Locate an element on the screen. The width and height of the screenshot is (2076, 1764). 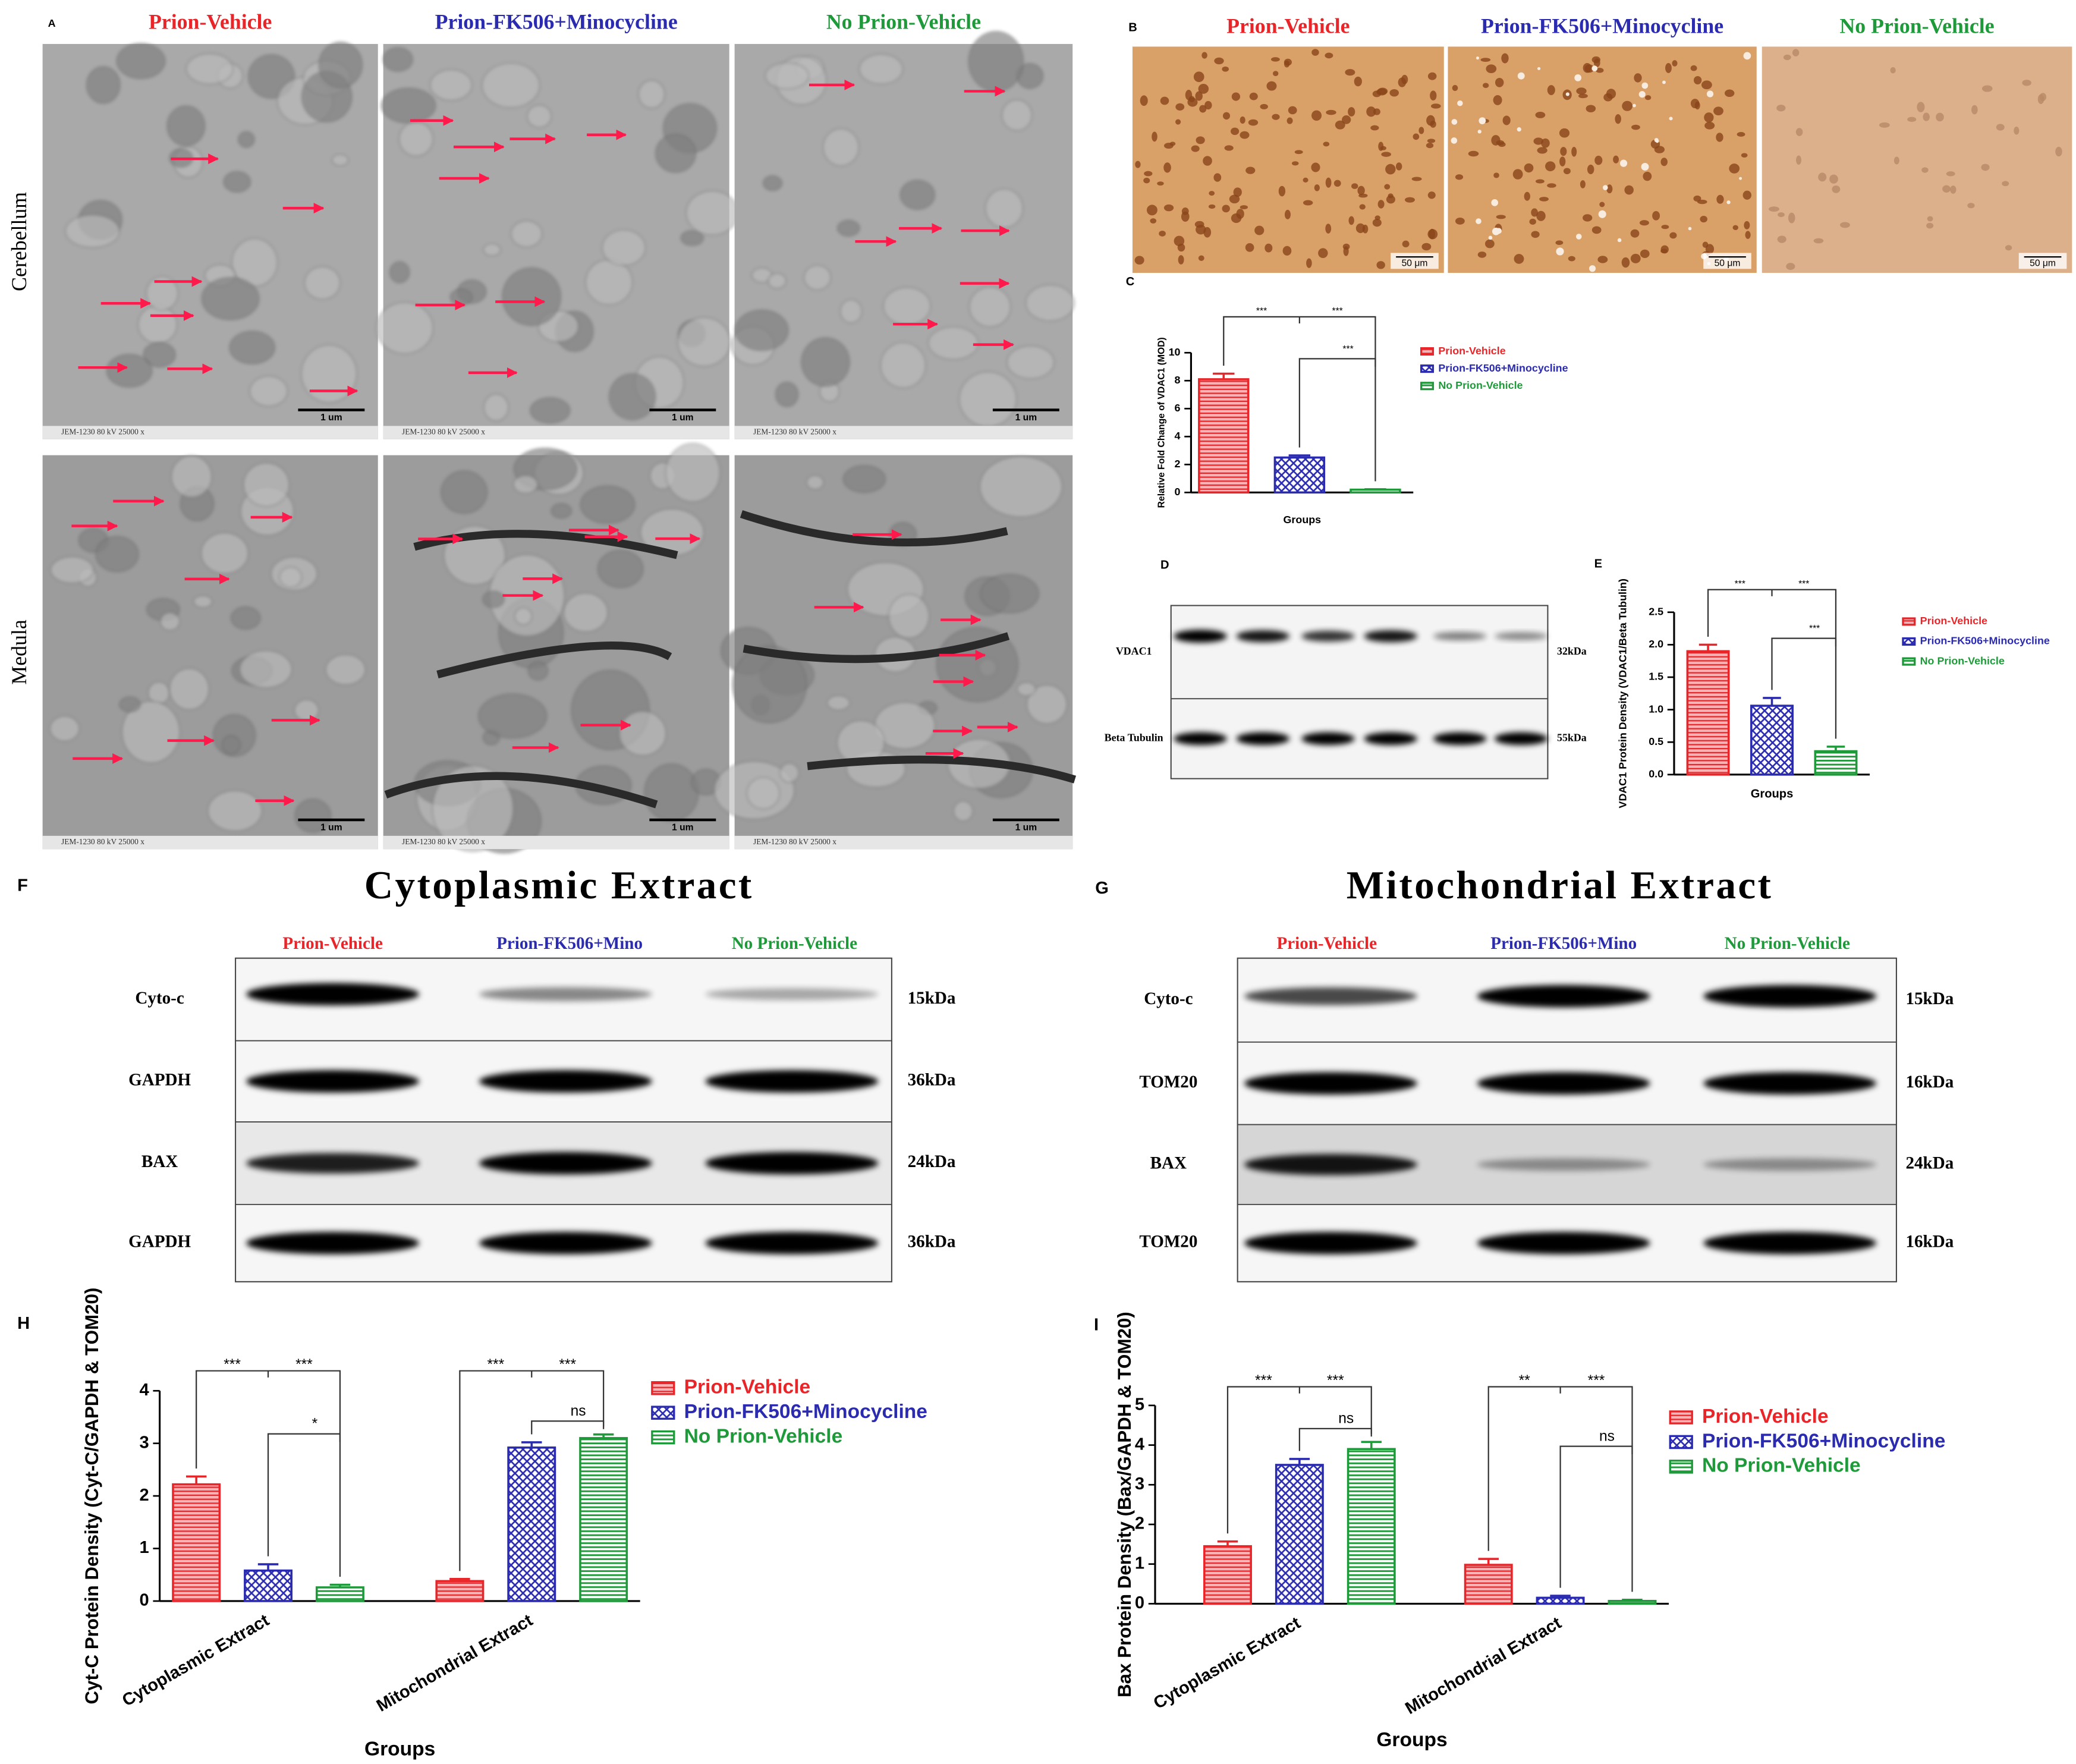
panel-label: G is located at coordinates (1102, 888).